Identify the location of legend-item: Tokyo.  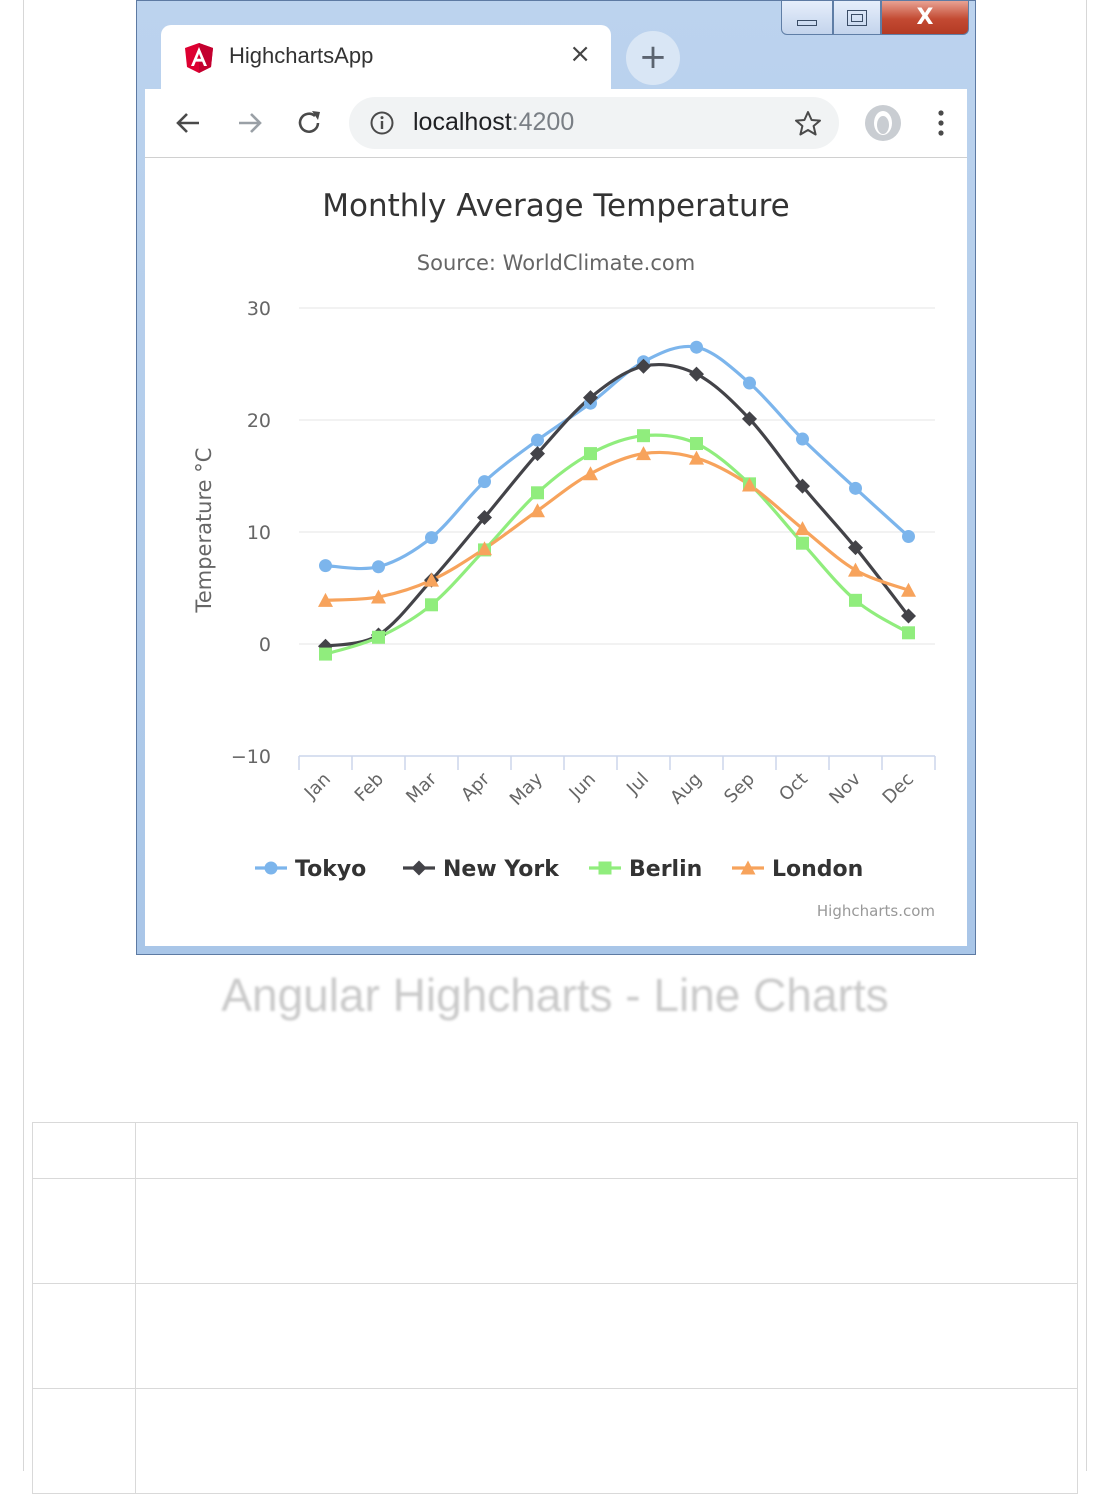
(310, 869).